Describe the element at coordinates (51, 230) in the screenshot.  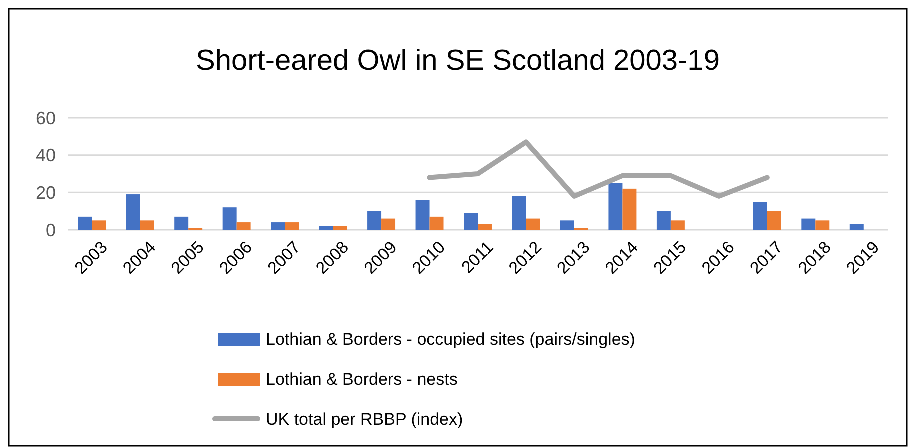
I see `y-tick-label: 0` at that location.